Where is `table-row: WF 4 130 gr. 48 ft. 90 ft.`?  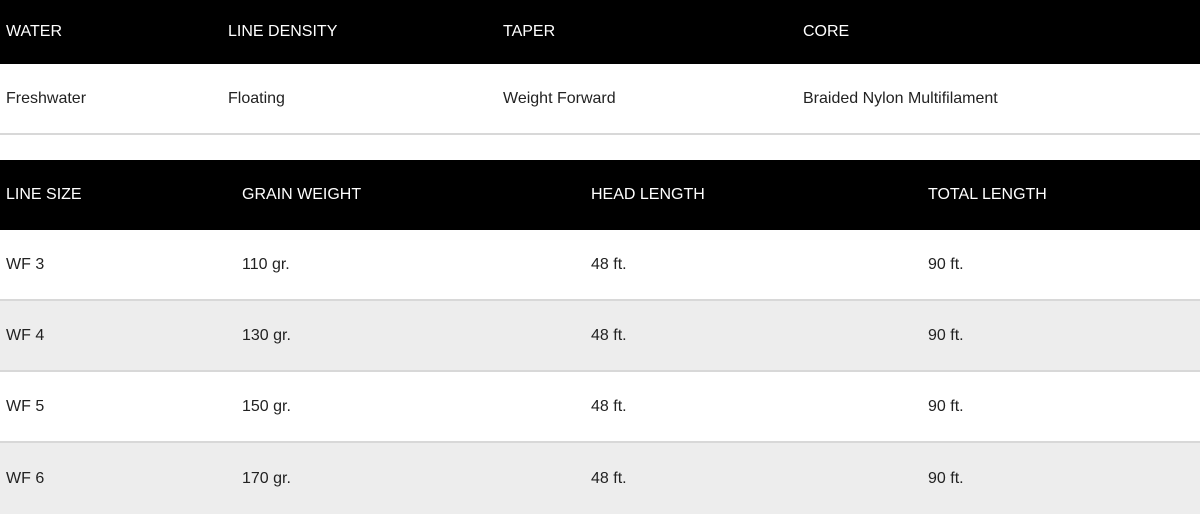 table-row: WF 4 130 gr. 48 ft. 90 ft. is located at coordinates (600, 336).